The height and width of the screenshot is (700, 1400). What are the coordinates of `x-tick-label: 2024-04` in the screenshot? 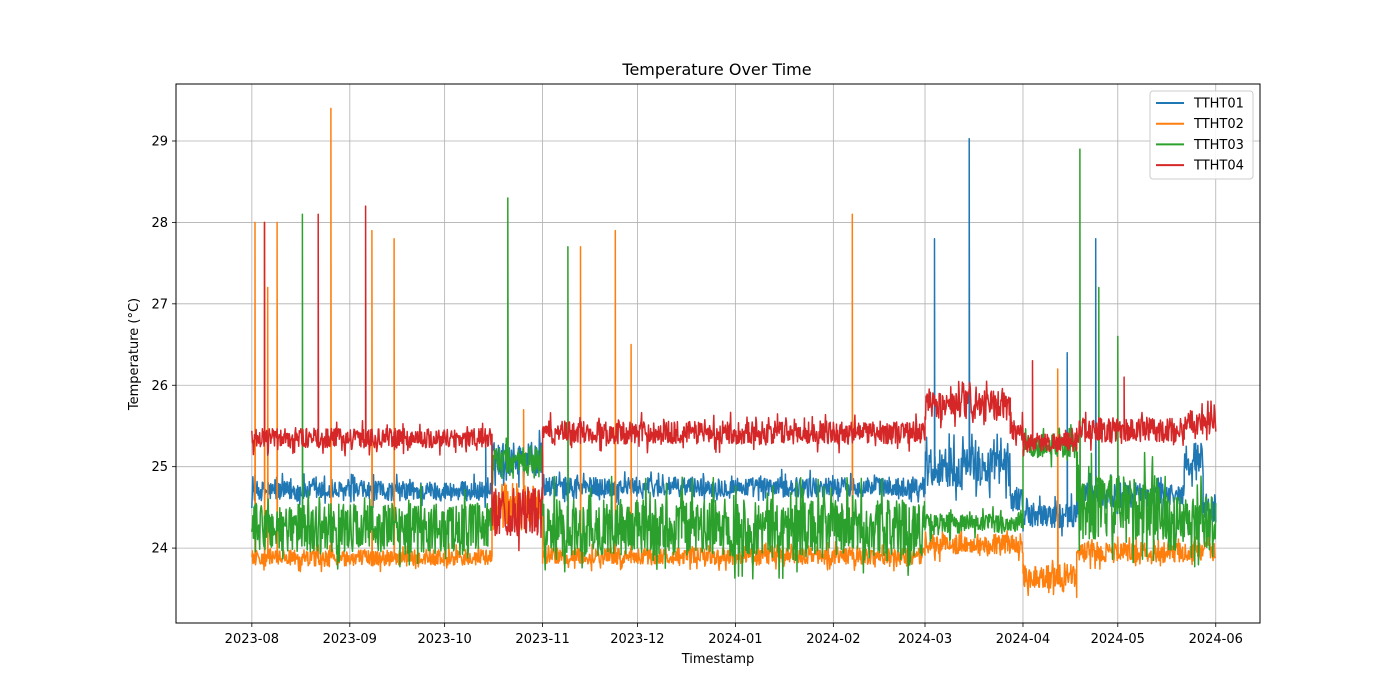 It's located at (1023, 639).